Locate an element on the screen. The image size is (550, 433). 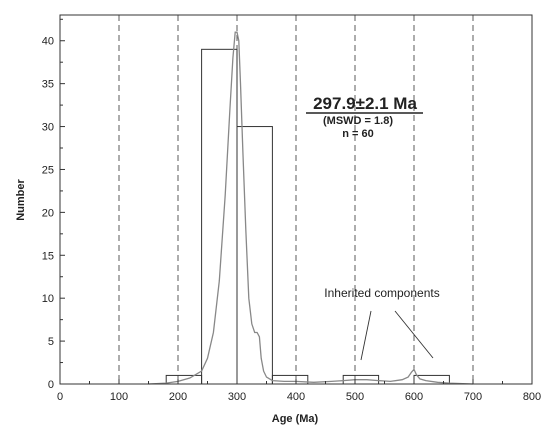
x-tick-label: 600 is located at coordinates (414, 397).